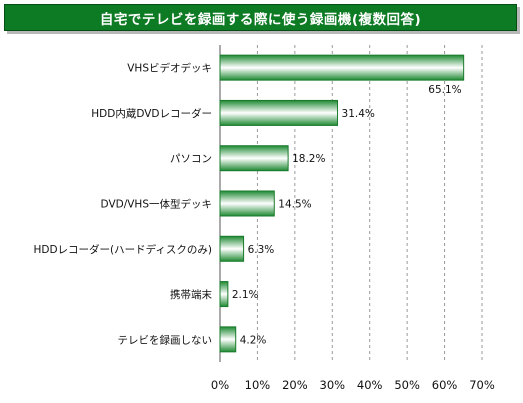  Describe the element at coordinates (261, 250) in the screenshot. I see `value-label: 6.3%` at that location.